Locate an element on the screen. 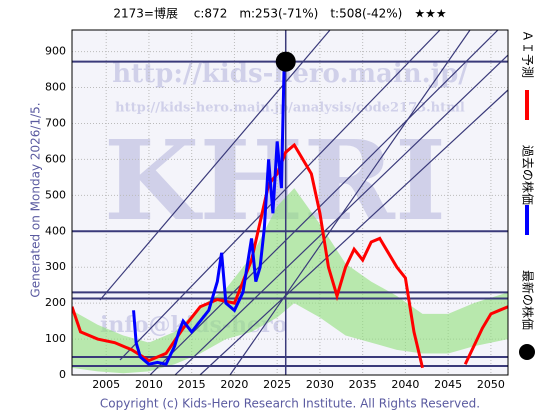 Image resolution: width=560 pixels, height=420 pixels. y-tick-label: 200 is located at coordinates (55, 302).